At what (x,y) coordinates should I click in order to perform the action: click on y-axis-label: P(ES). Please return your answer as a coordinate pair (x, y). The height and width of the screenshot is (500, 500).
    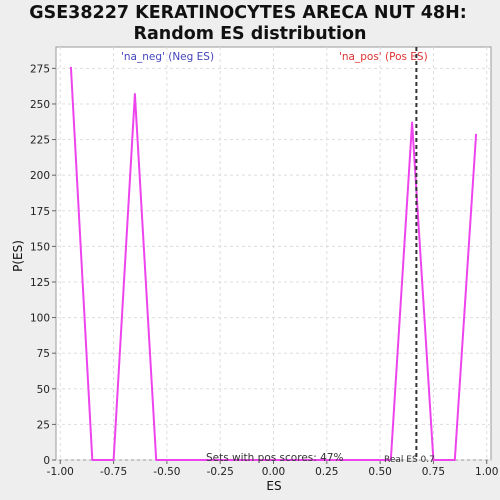
    Looking at the image, I should click on (18, 256).